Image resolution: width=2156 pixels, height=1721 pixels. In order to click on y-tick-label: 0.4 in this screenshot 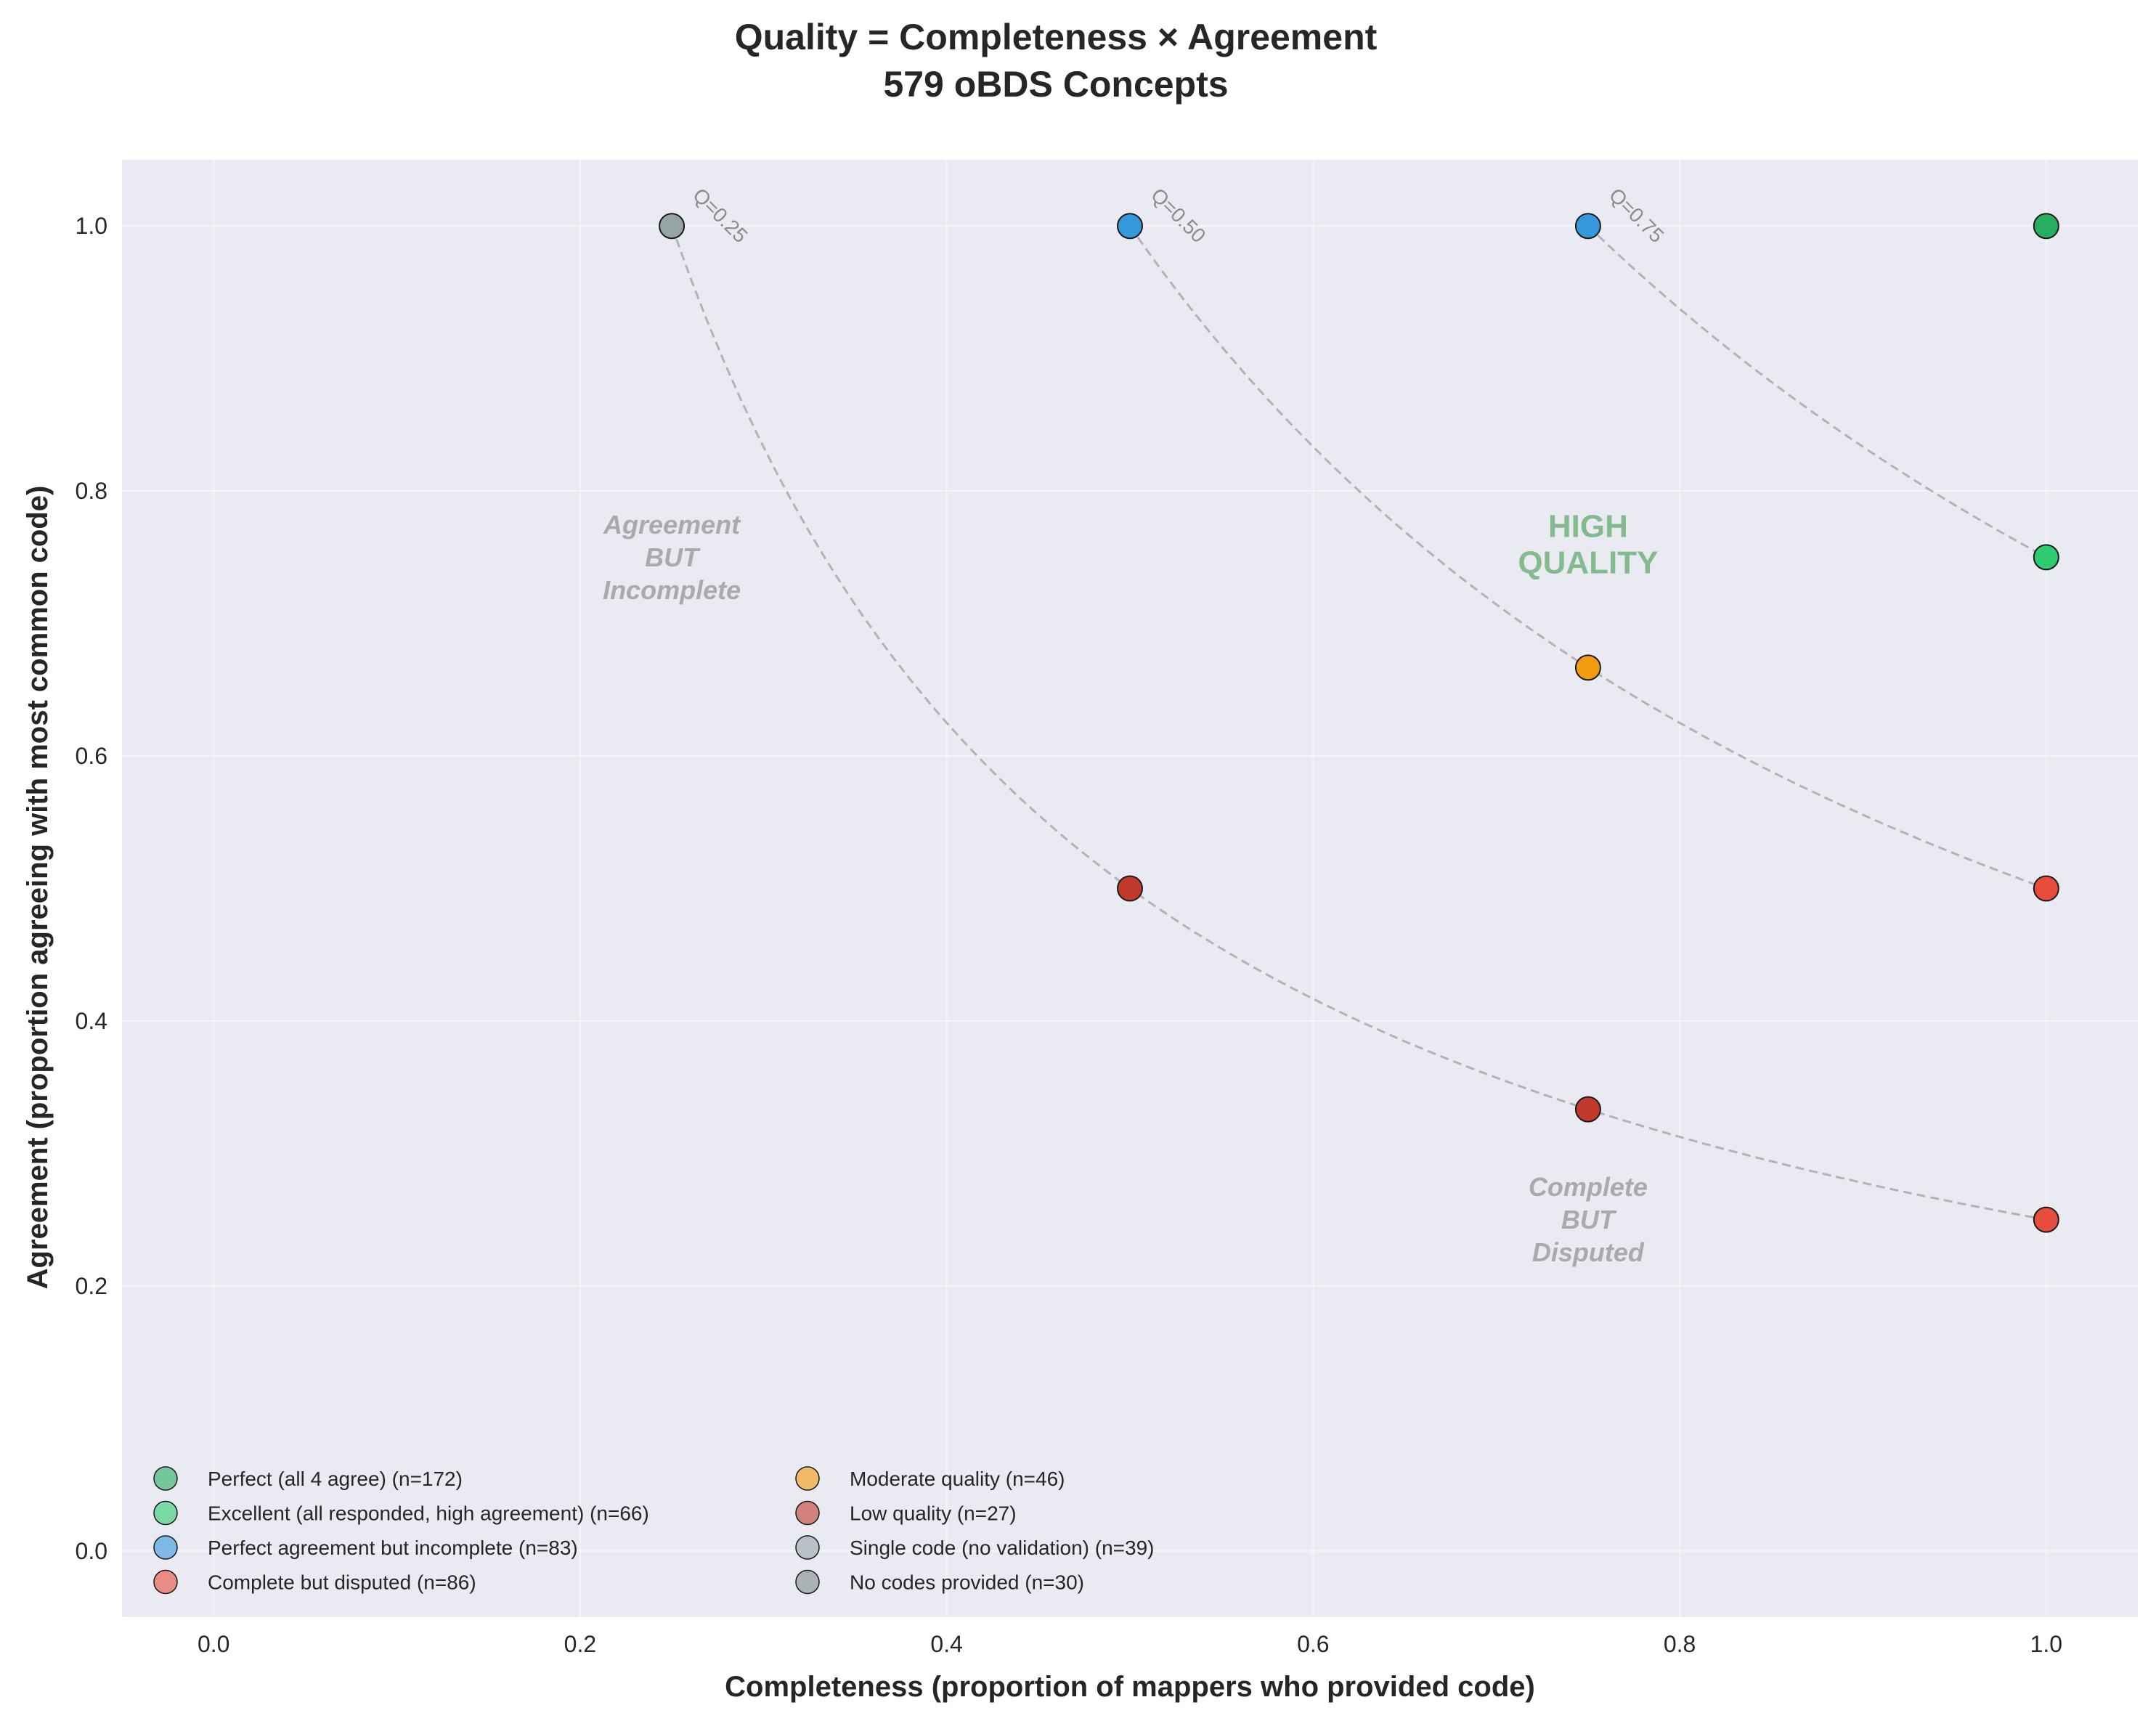, I will do `click(91, 1021)`.